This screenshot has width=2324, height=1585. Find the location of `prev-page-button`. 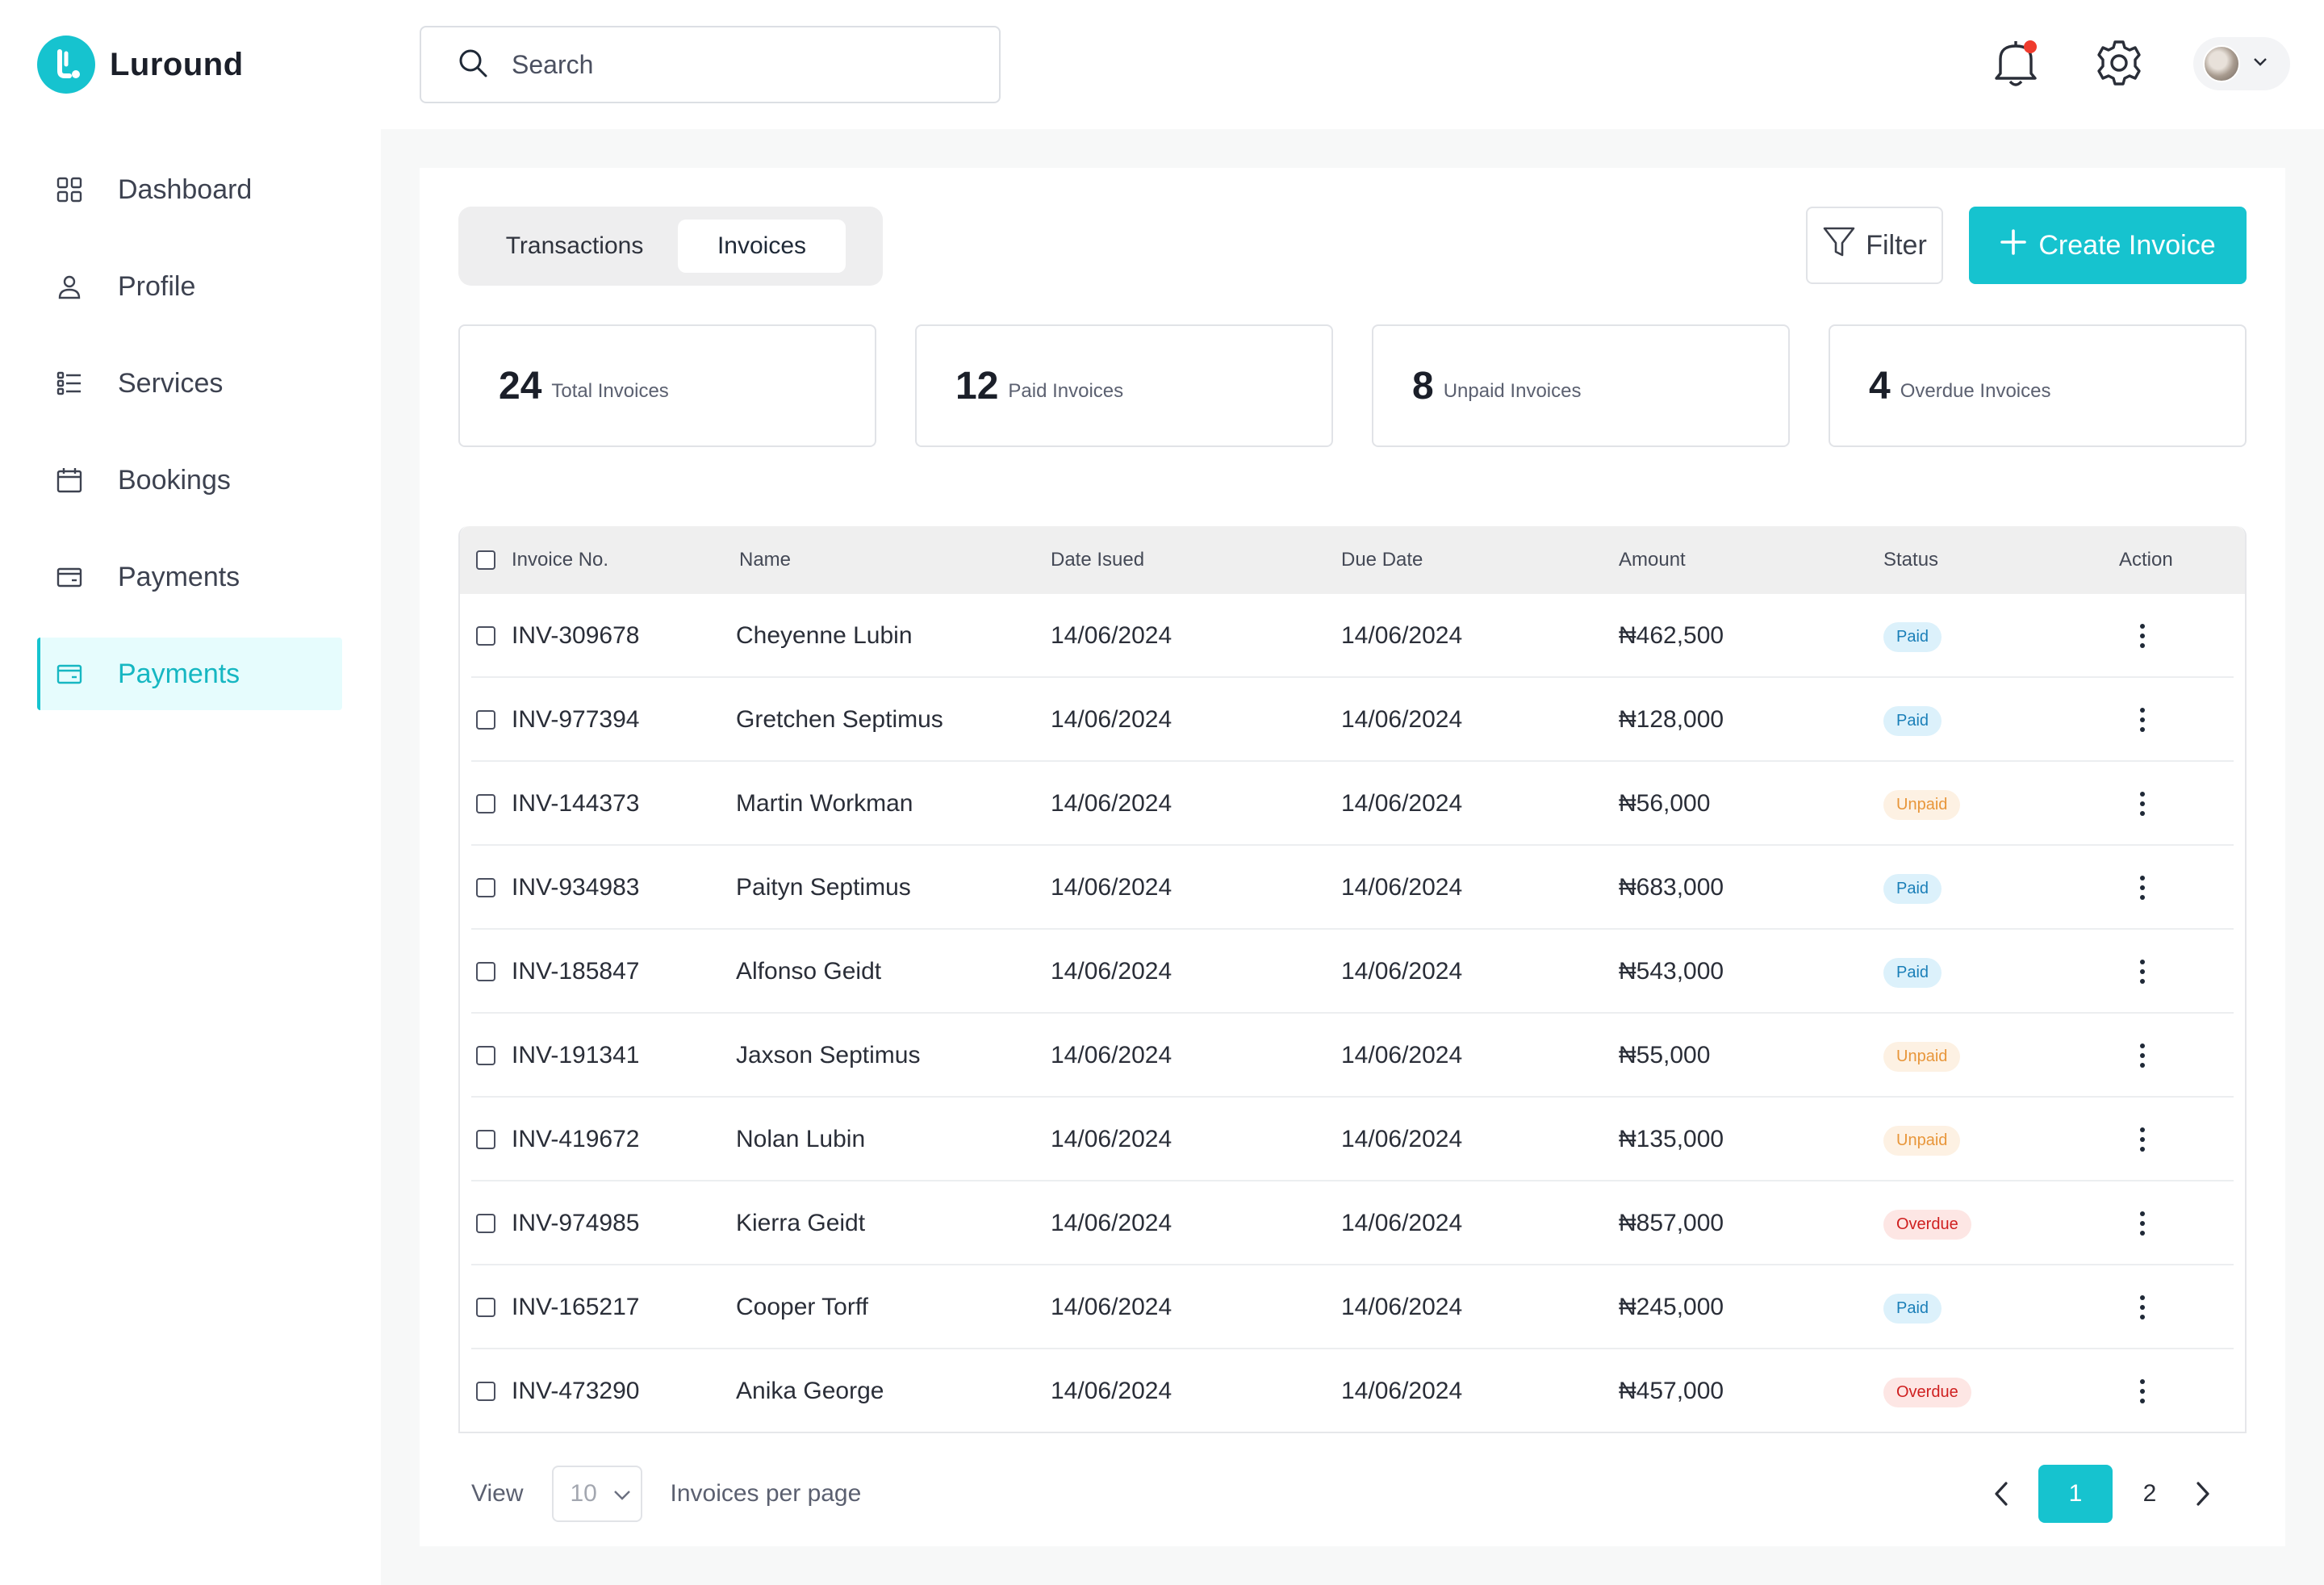

prev-page-button is located at coordinates (2001, 1494).